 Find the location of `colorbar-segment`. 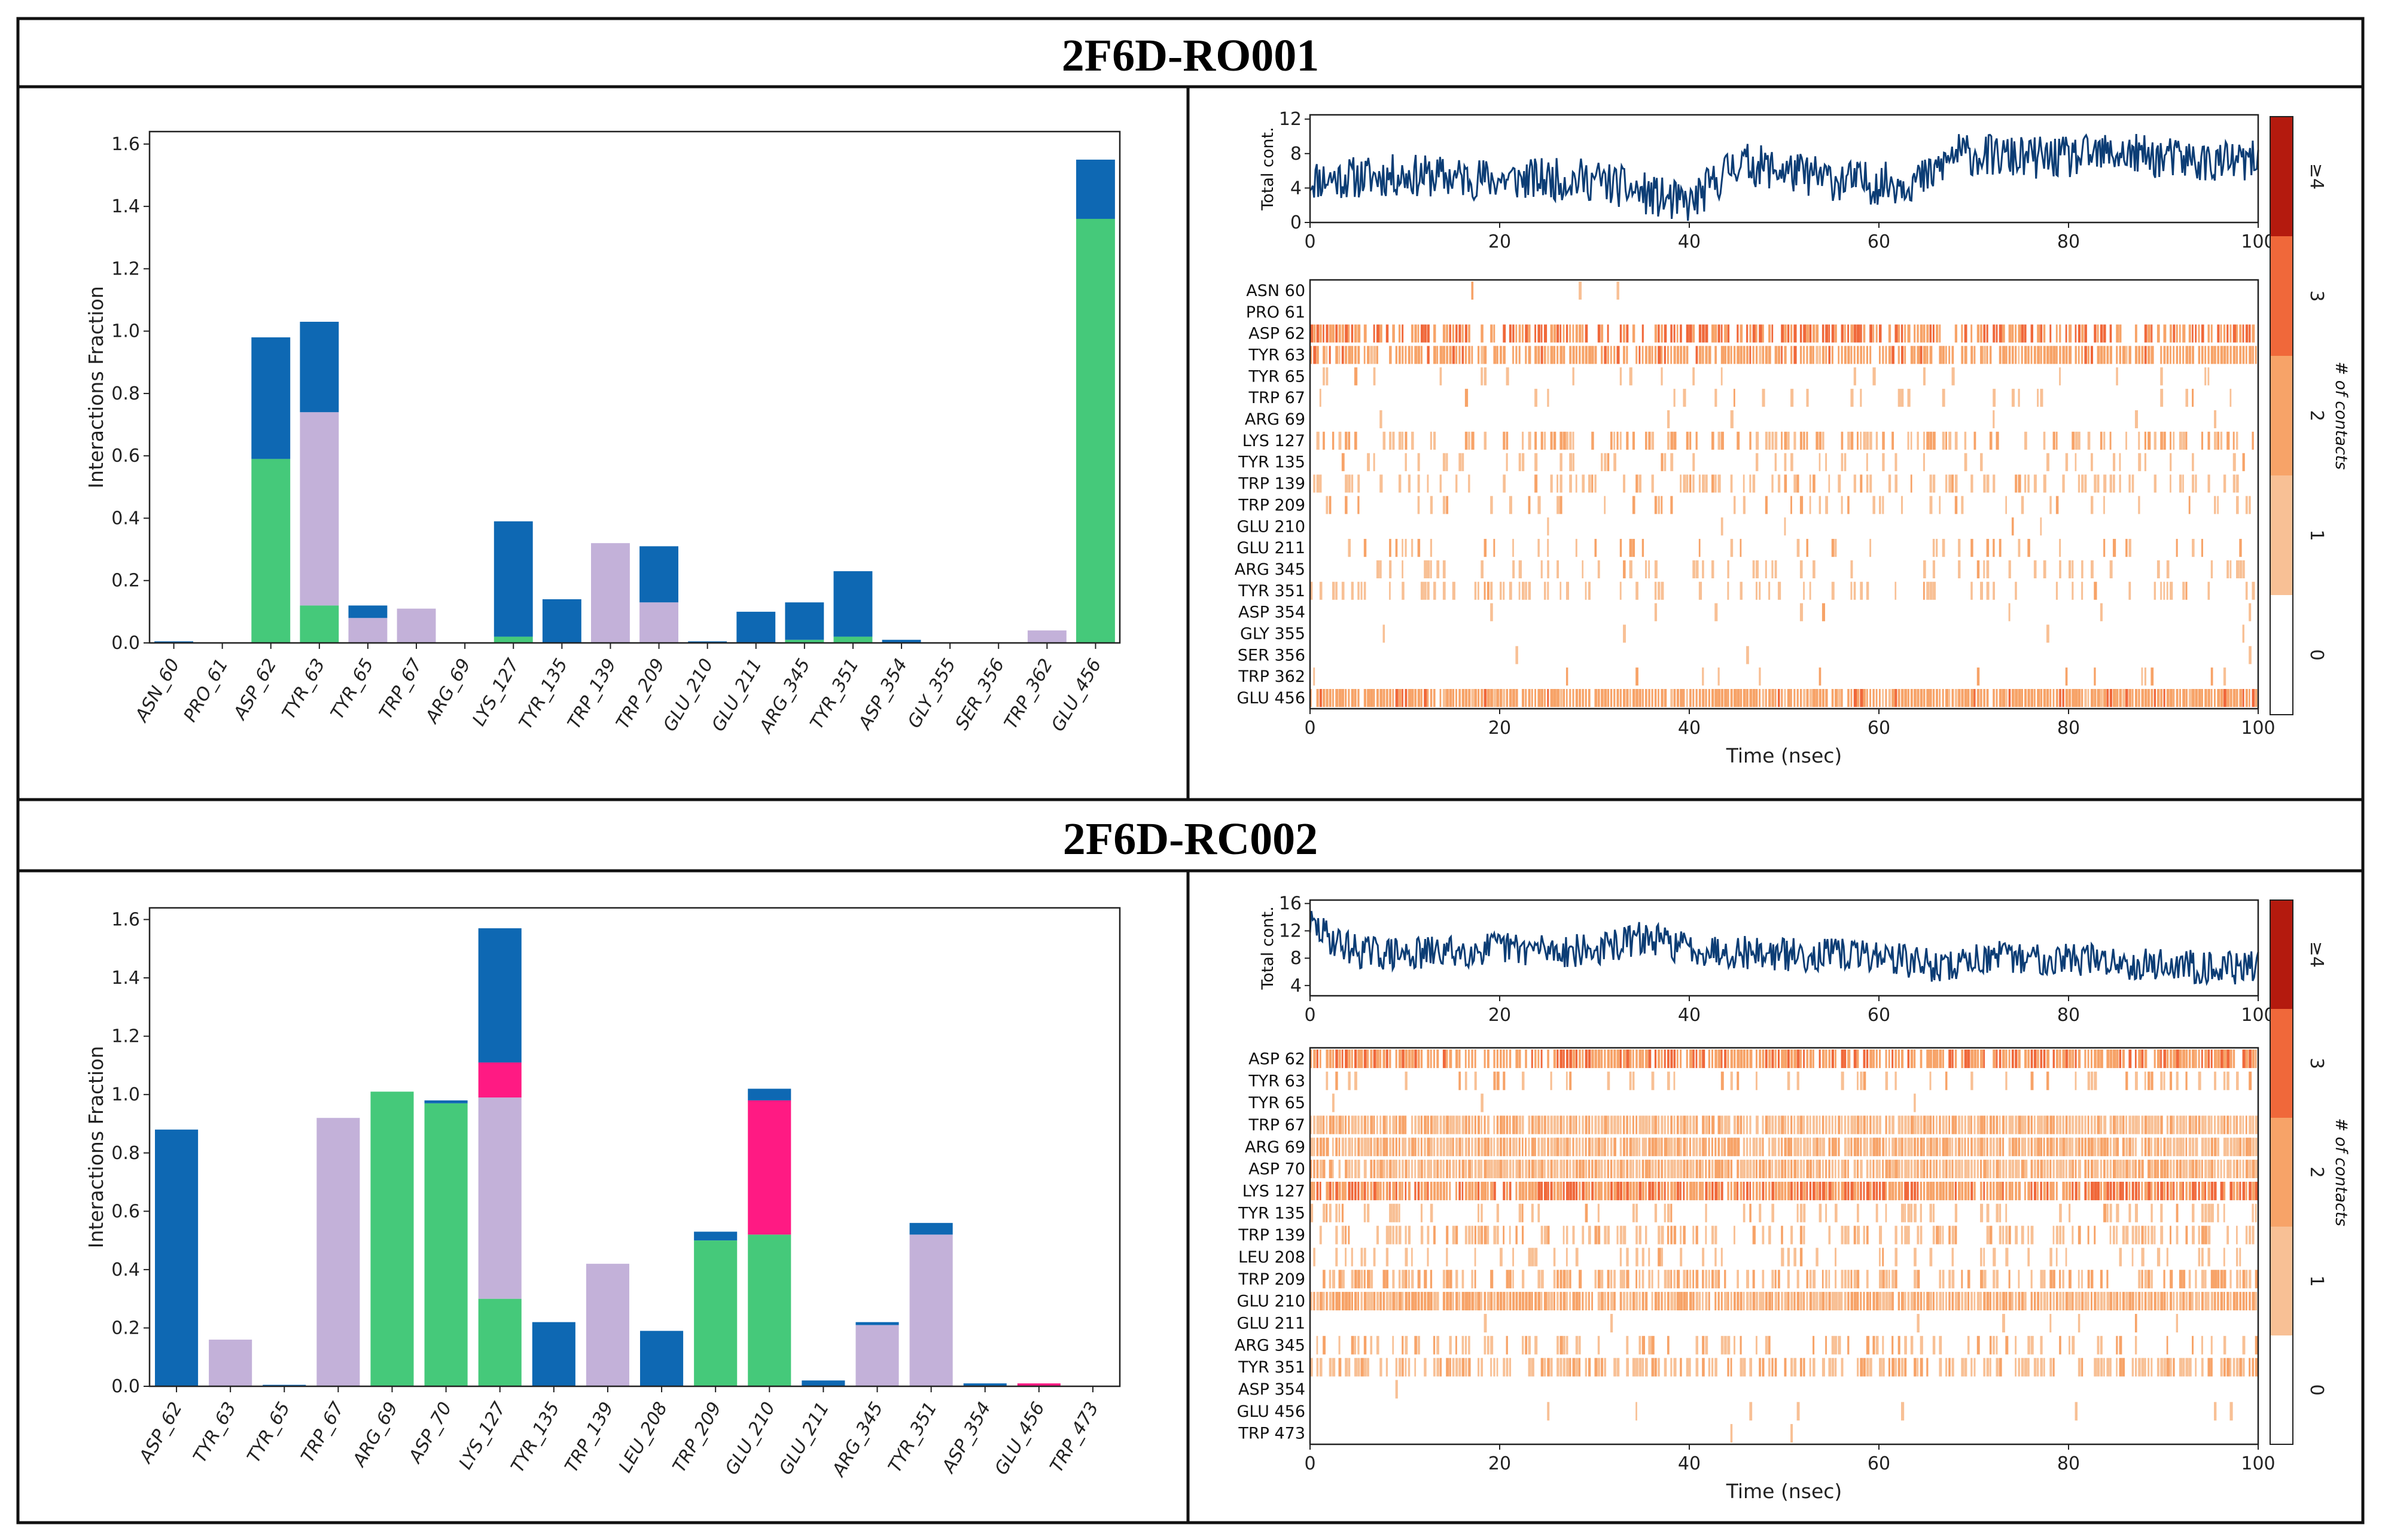

colorbar-segment is located at coordinates (2281, 1063).